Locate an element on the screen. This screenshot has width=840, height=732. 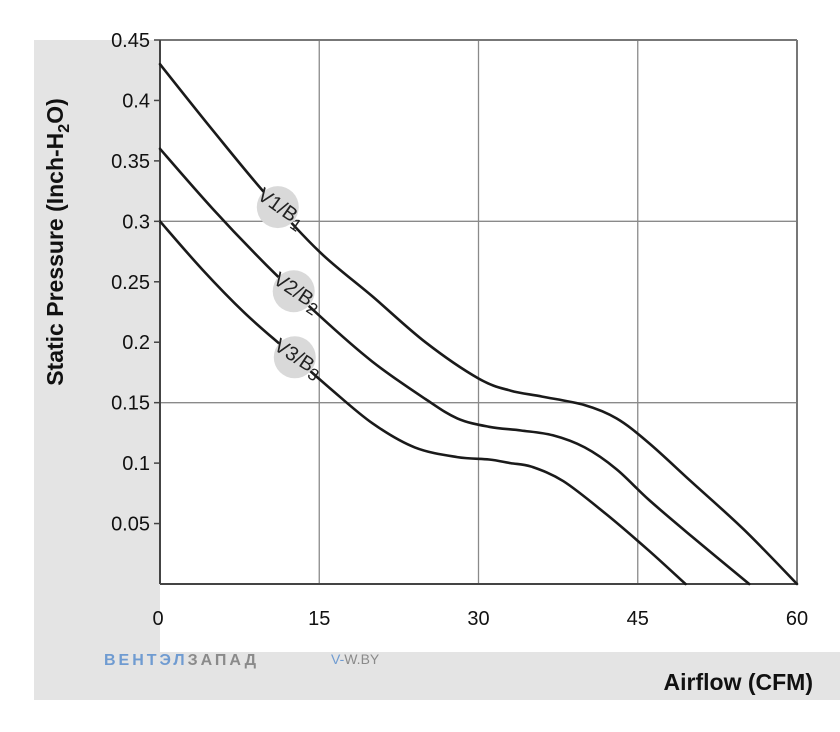
y-axis-title: Static Pressure (Inch-H2O) is located at coordinates (57, 242).